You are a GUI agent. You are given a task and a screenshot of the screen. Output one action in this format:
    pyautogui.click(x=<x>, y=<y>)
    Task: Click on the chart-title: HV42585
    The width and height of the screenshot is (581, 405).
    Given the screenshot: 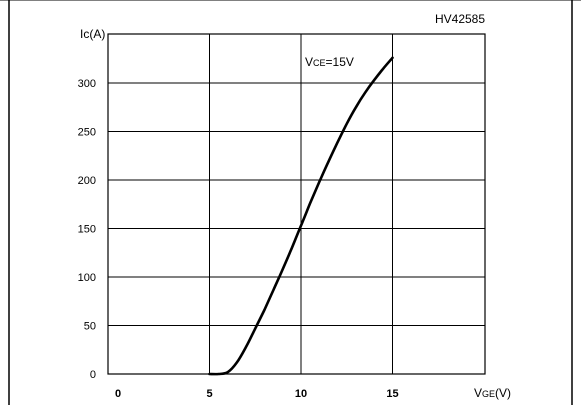 What is the action you would take?
    pyautogui.click(x=460, y=19)
    